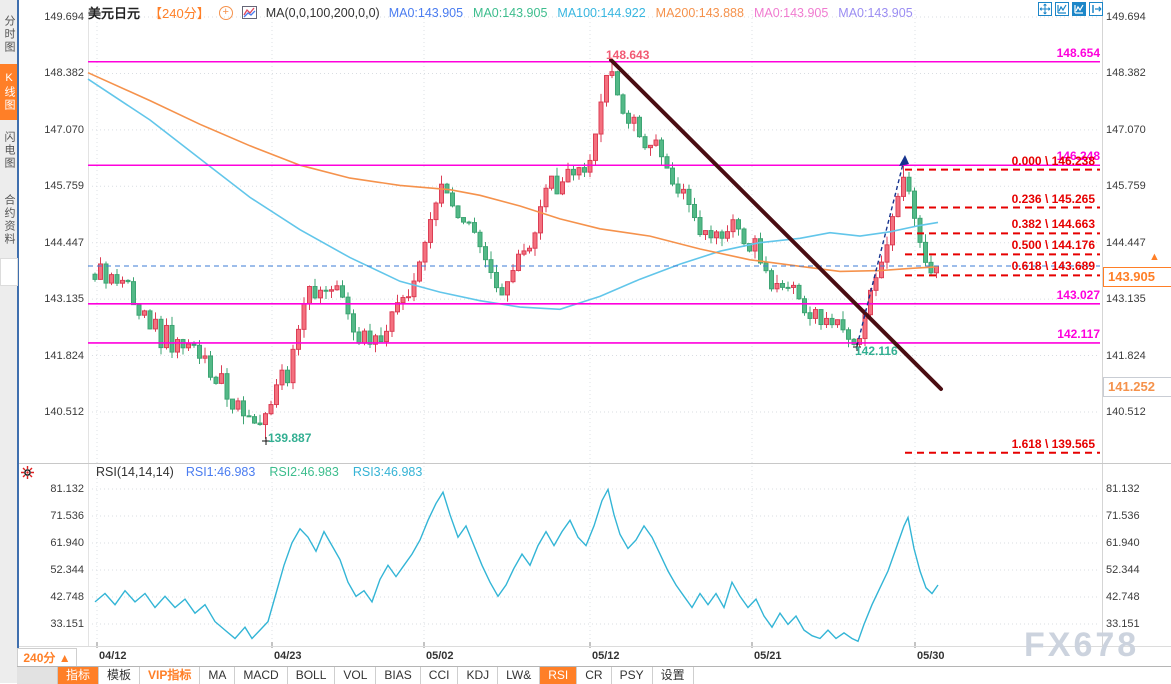 Image resolution: width=1171 pixels, height=684 pixels. What do you see at coordinates (1078, 333) in the screenshot?
I see `level-line-label: 142.117` at bounding box center [1078, 333].